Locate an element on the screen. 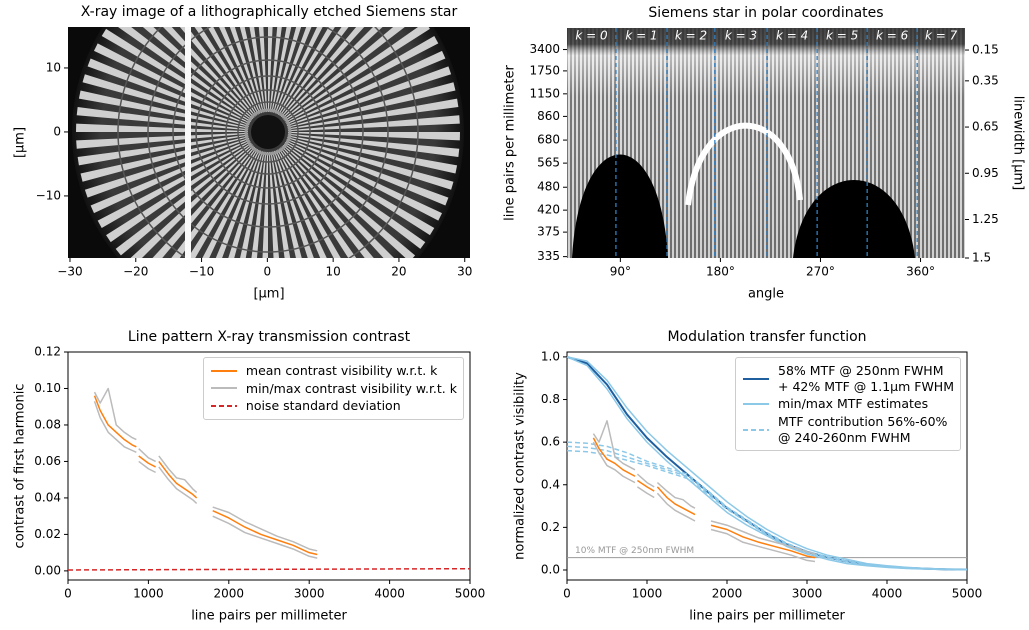  x-tick-label: 20 is located at coordinates (398, 272).